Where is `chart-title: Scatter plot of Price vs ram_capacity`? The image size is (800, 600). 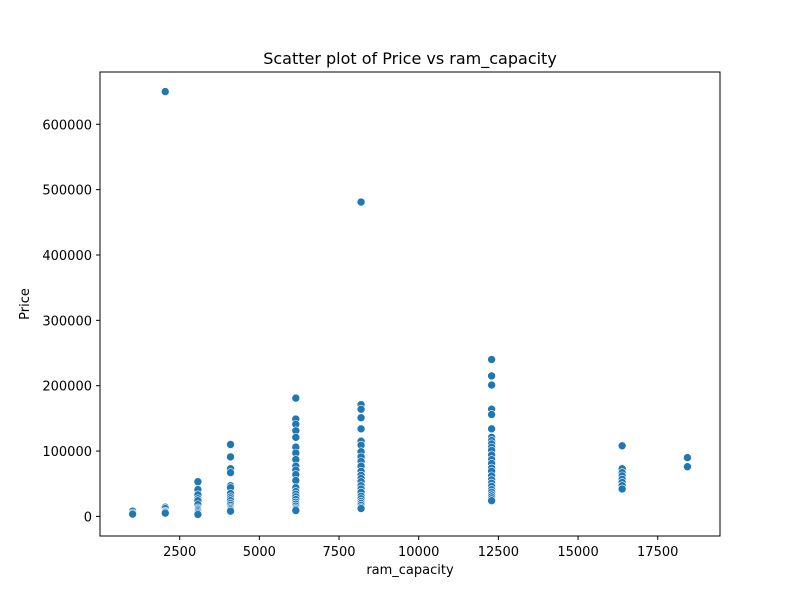 chart-title: Scatter plot of Price vs ram_capacity is located at coordinates (410, 59).